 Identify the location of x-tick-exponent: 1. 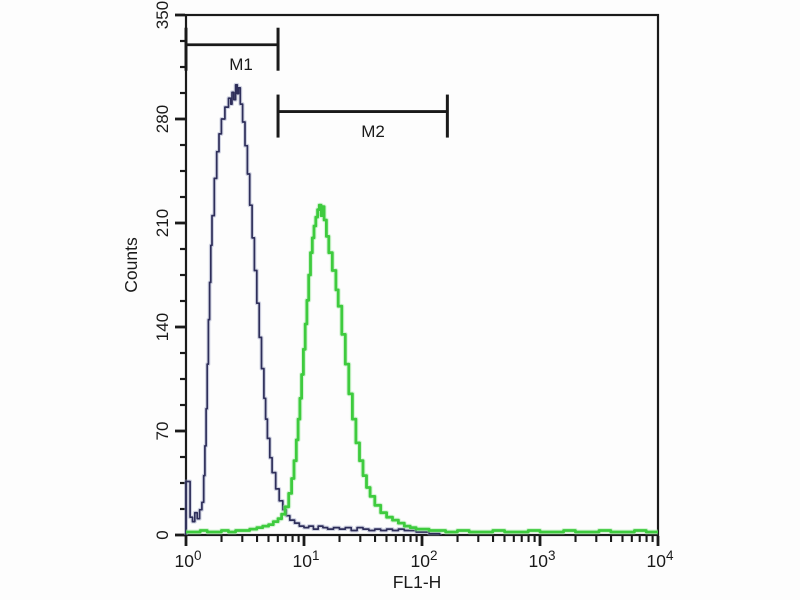
(316, 555).